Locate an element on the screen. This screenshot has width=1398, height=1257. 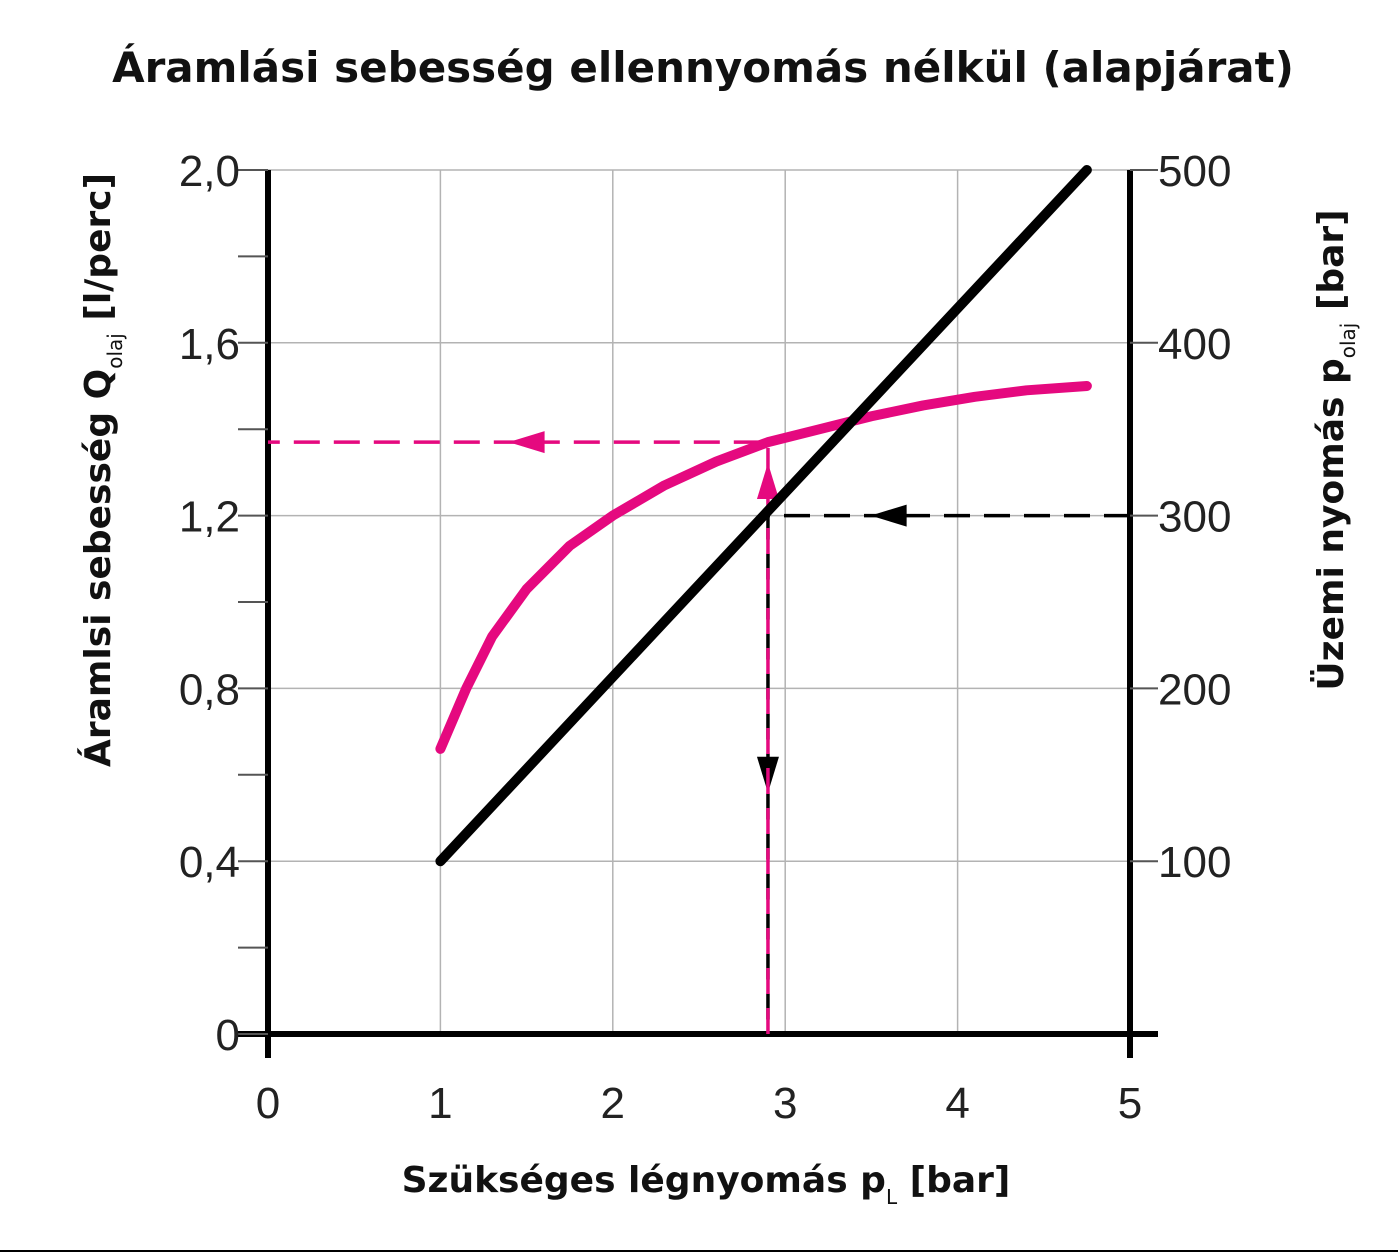
y-tick-label: 1,6 is located at coordinates (209, 344).